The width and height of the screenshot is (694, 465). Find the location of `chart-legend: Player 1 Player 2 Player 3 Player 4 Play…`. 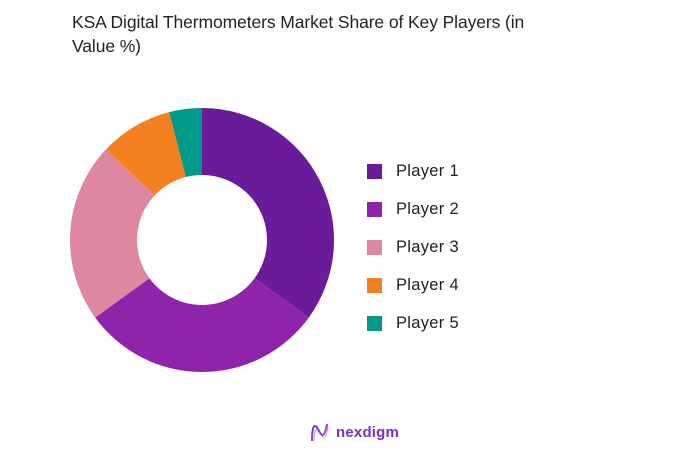

chart-legend: Player 1 Player 2 Player 3 Player 4 Play… is located at coordinates (413, 247).